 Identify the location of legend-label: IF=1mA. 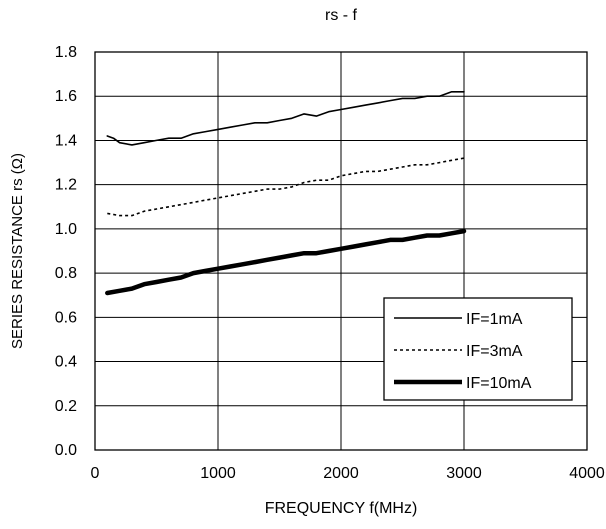
(494, 319).